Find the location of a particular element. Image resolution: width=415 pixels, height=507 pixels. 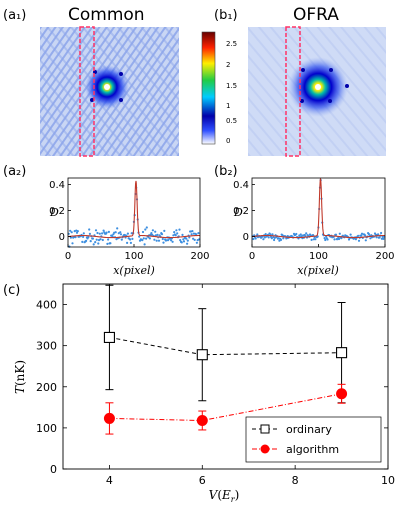

x-tick-label: 8 is located at coordinates (295, 480).